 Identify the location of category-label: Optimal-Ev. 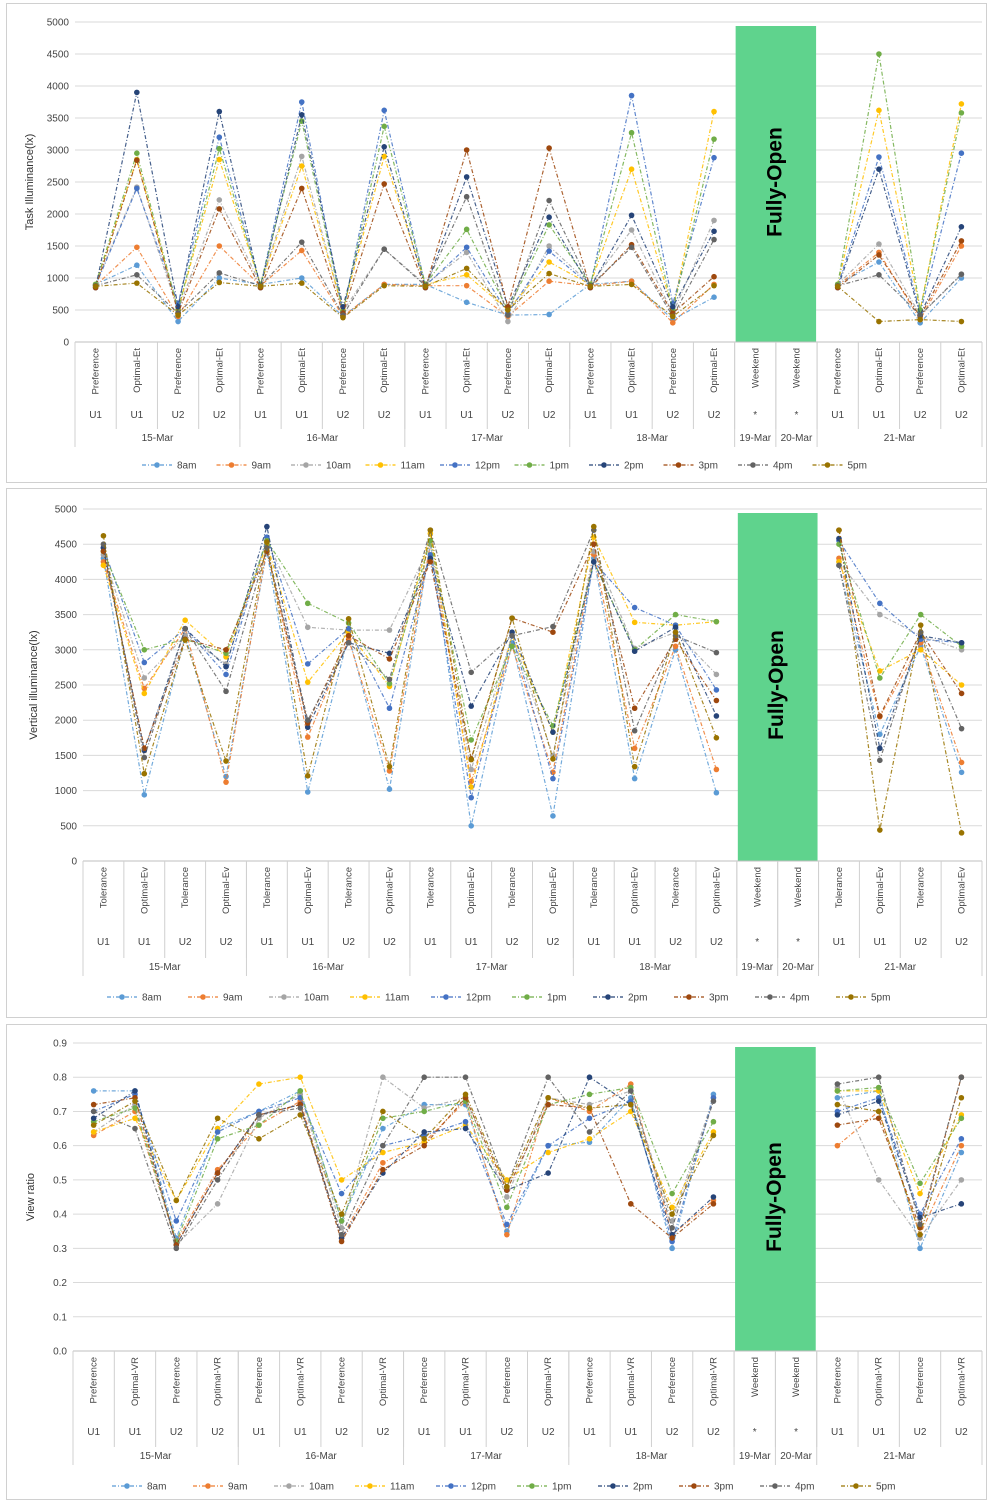
(308, 890).